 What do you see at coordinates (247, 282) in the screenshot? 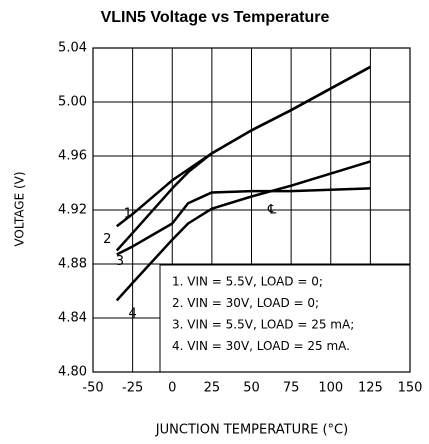
I see `legend-entry: 1. VIN = 5.5V, LOAD = 0;` at bounding box center [247, 282].